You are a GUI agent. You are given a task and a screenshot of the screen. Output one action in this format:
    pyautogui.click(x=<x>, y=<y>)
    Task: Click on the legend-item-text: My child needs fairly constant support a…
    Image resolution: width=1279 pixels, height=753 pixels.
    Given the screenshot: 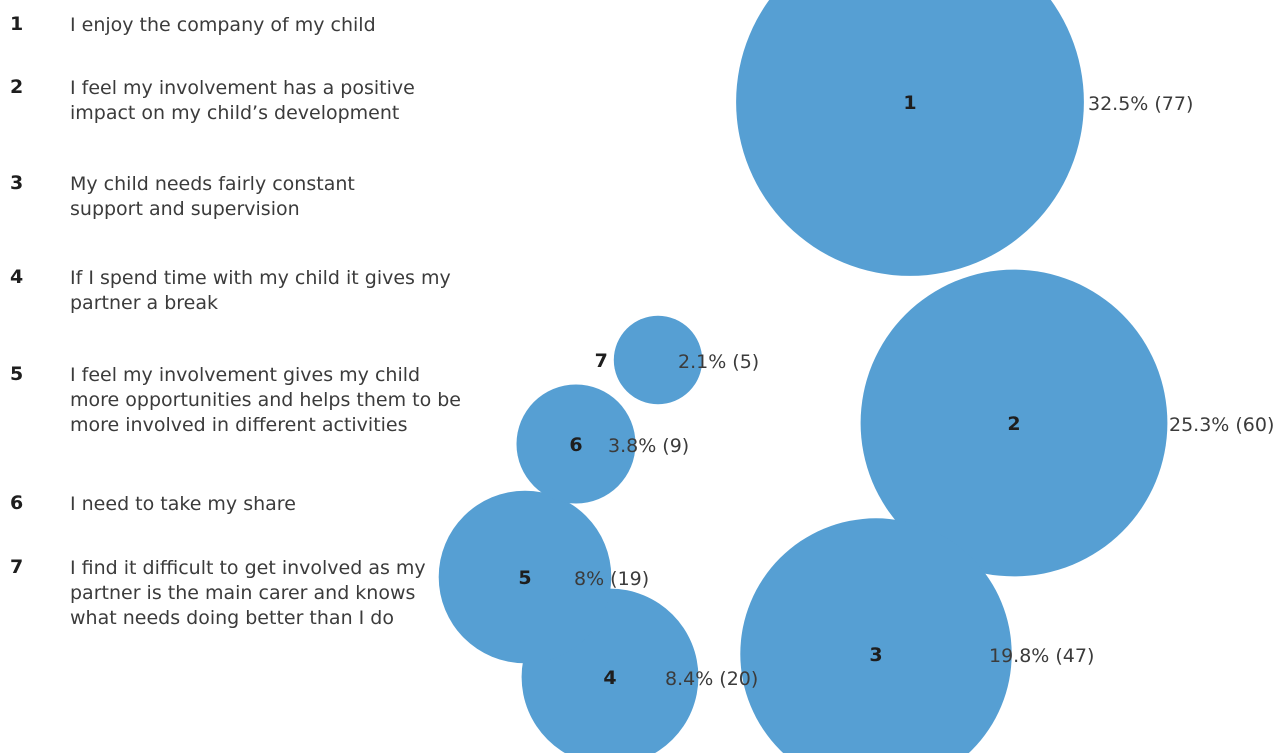 What is the action you would take?
    pyautogui.click(x=212, y=197)
    